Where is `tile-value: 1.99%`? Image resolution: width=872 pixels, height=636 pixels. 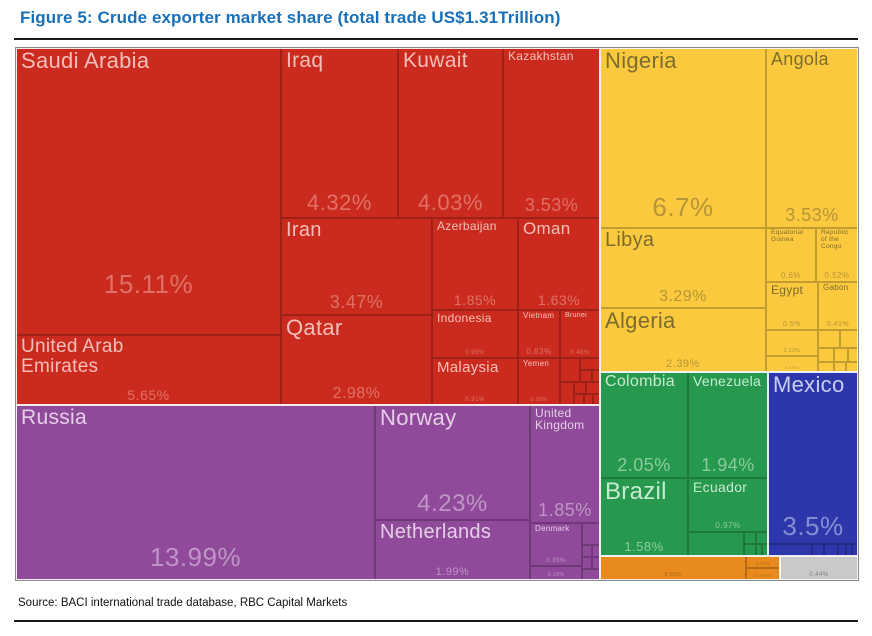 tile-value: 1.99% is located at coordinates (452, 572).